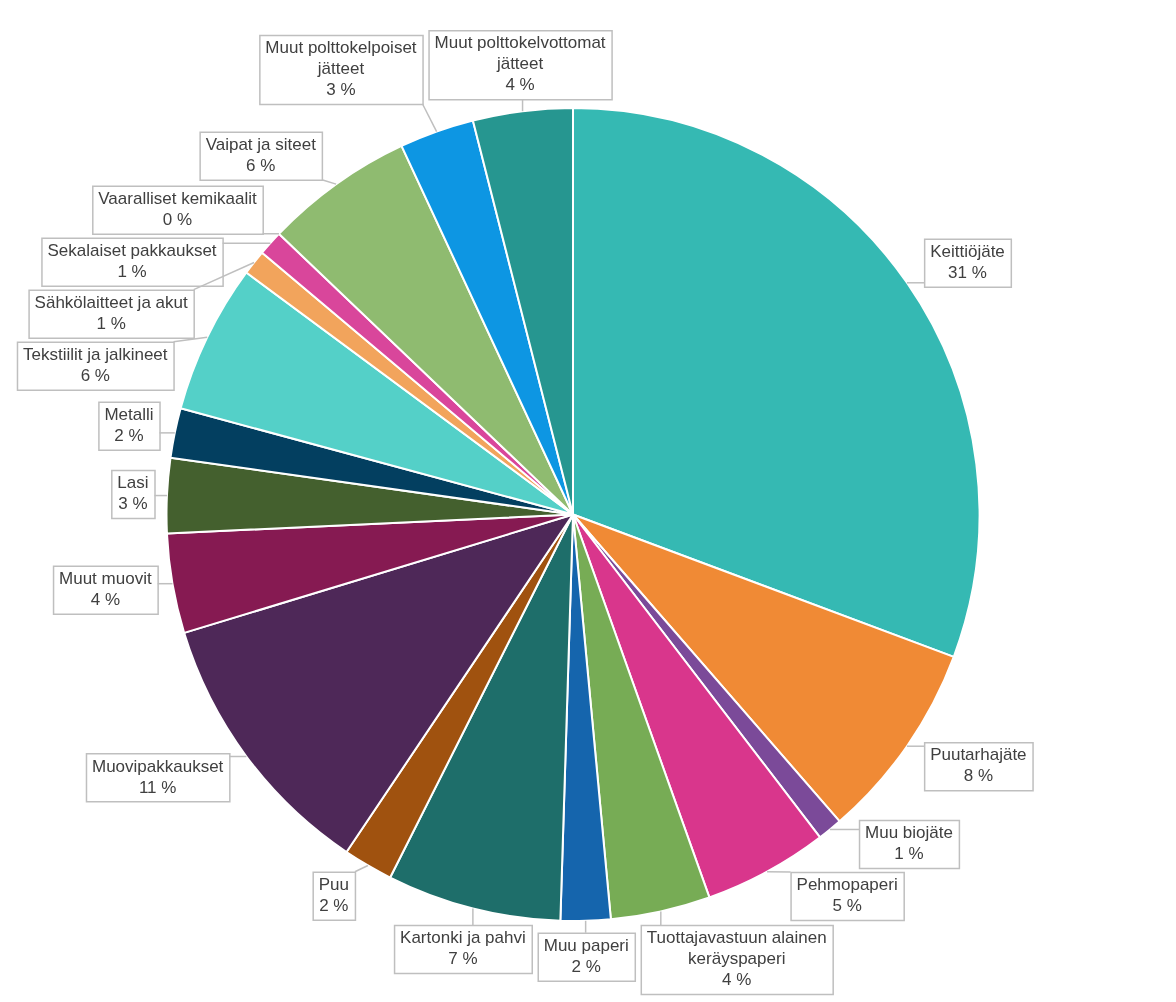 The height and width of the screenshot is (1002, 1176). Describe the element at coordinates (157, 787) in the screenshot. I see `data-label: 11 %` at that location.